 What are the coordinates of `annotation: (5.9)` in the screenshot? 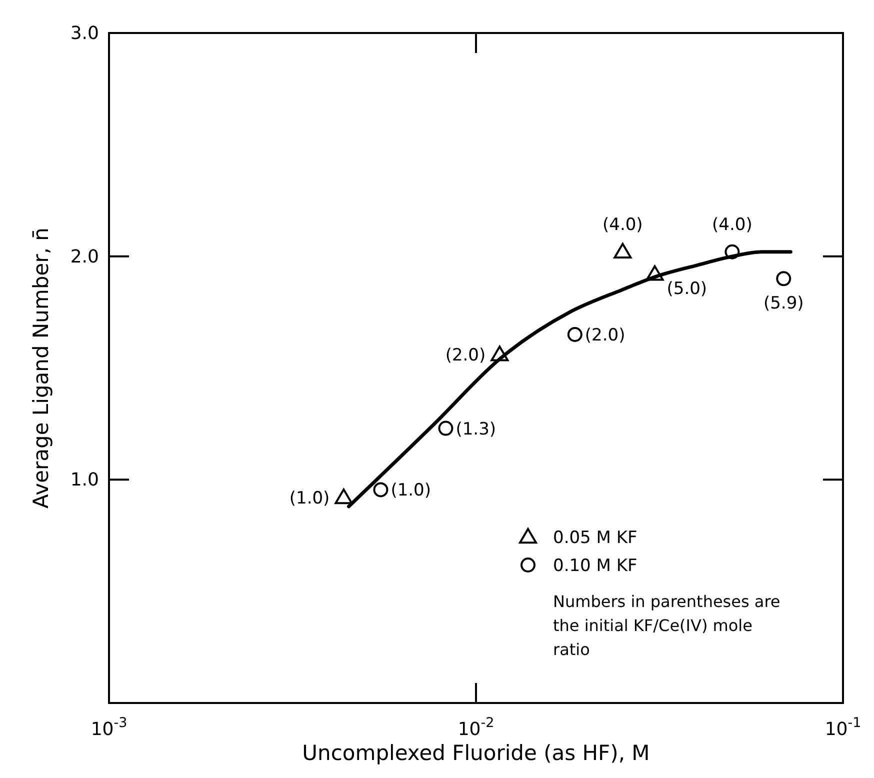 It's located at (783, 304).